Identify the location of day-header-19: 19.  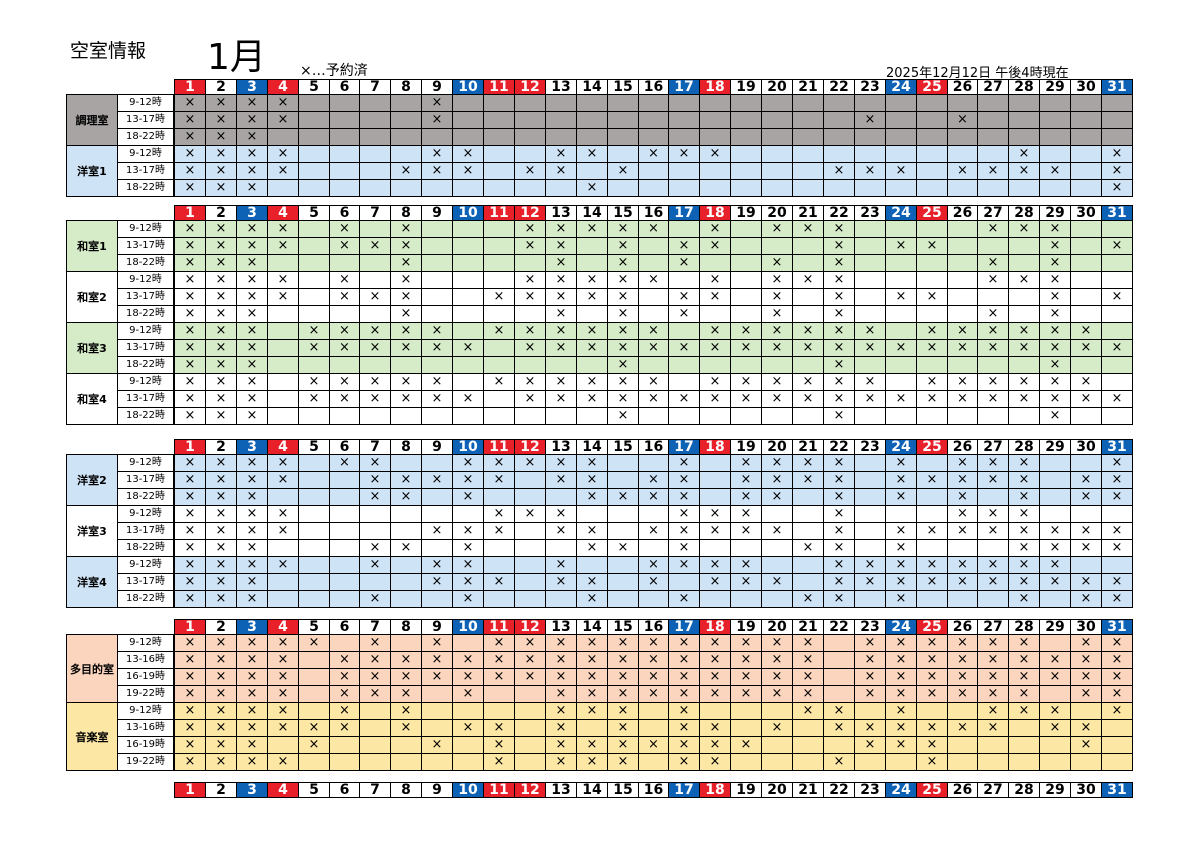
(746, 627).